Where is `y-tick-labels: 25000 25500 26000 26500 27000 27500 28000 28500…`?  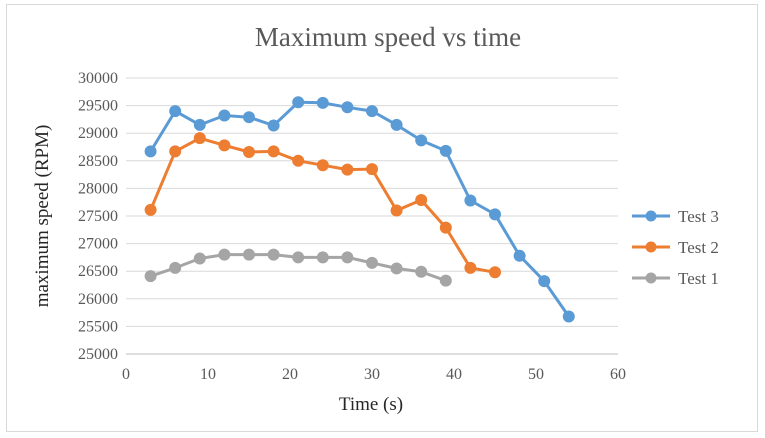
y-tick-labels: 25000 25500 26000 26500 27000 27500 28000 28500… is located at coordinates (98, 216).